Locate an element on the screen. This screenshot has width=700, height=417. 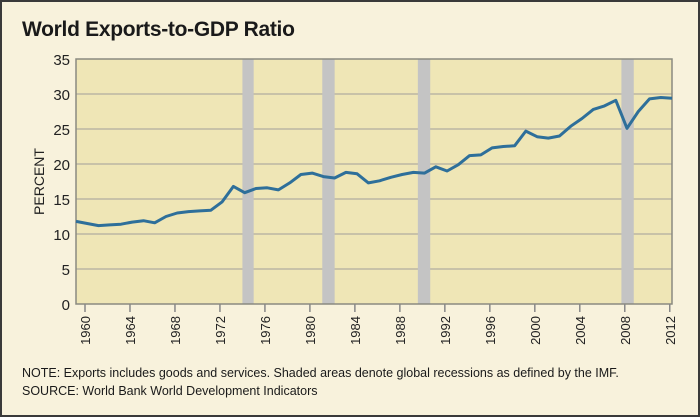
x-tick-label: 1996 is located at coordinates (490, 330).